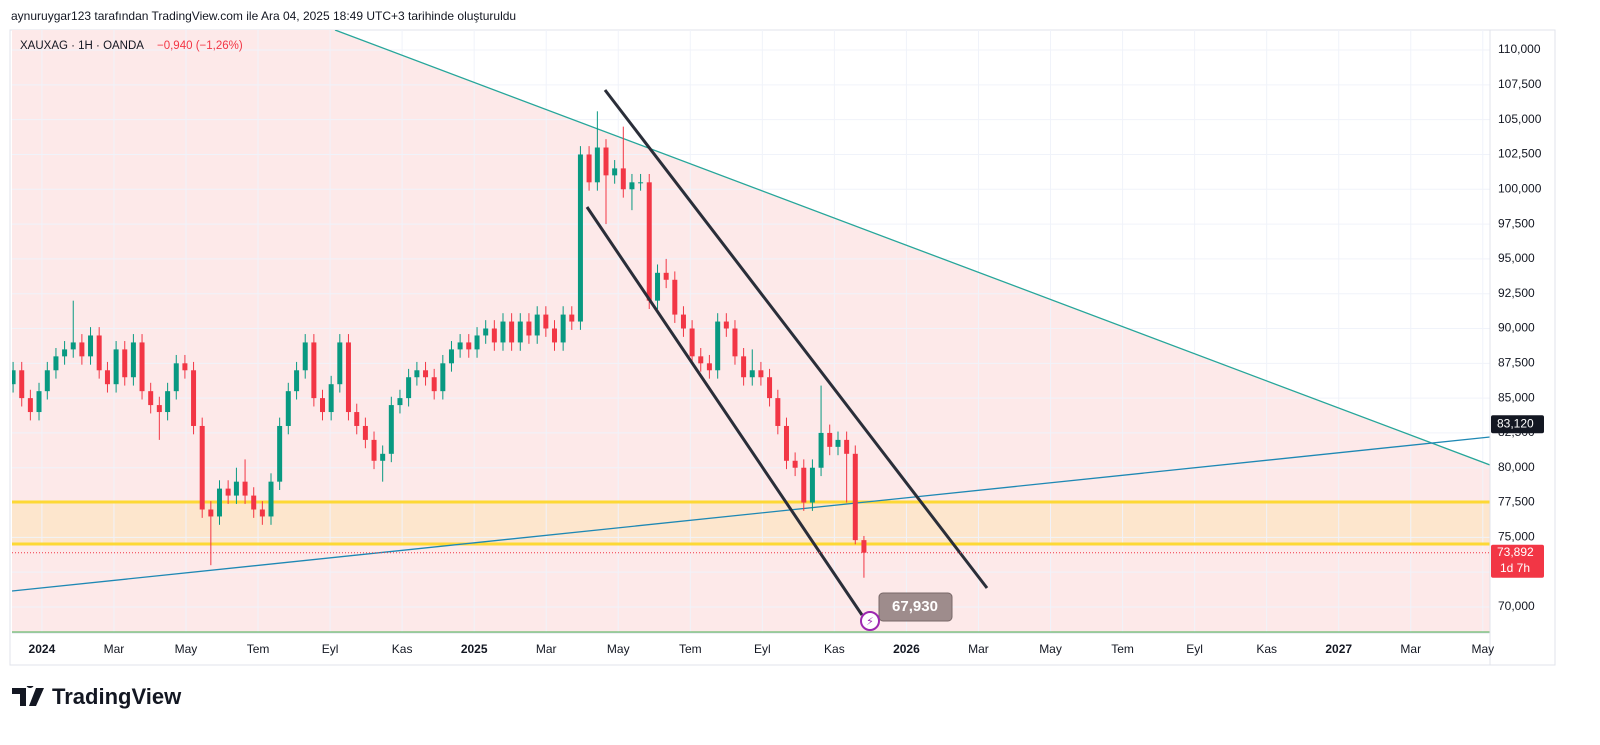 This screenshot has width=1600, height=745. Describe the element at coordinates (1516, 397) in the screenshot. I see `y-tick-label: 85,000` at that location.